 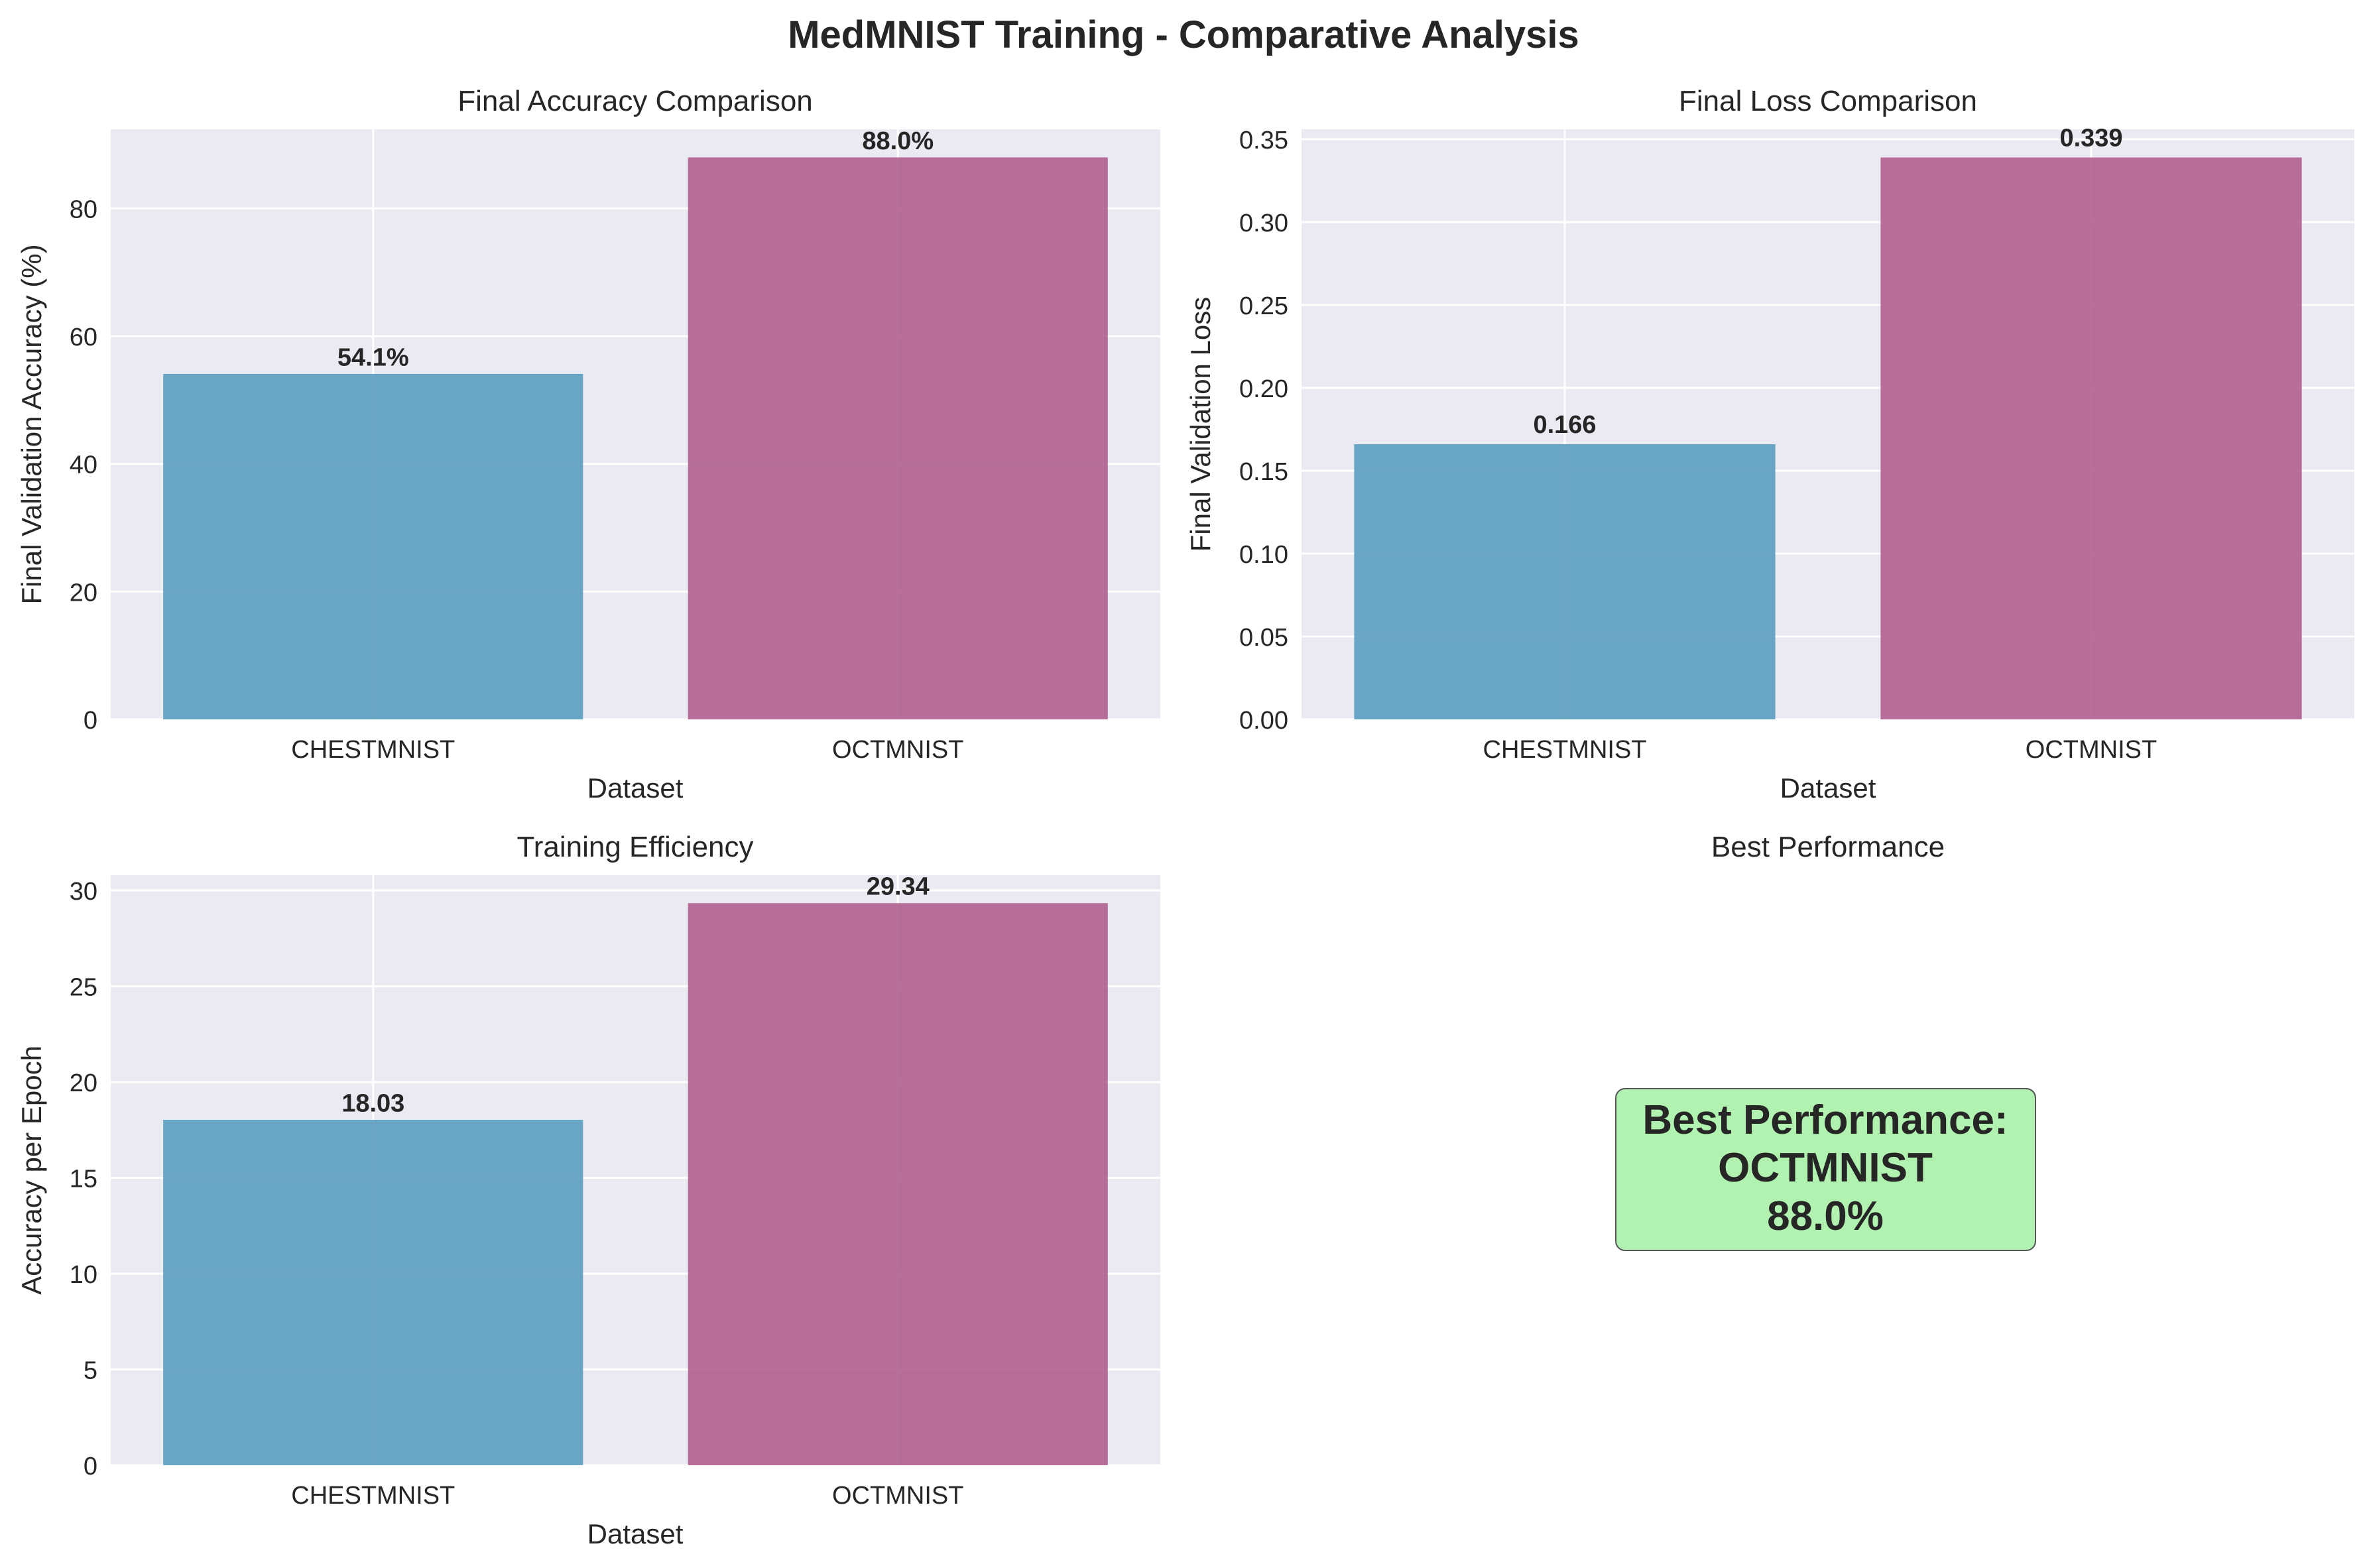 What do you see at coordinates (1828, 101) in the screenshot?
I see `loss-chart-title: Final Loss Comparison` at bounding box center [1828, 101].